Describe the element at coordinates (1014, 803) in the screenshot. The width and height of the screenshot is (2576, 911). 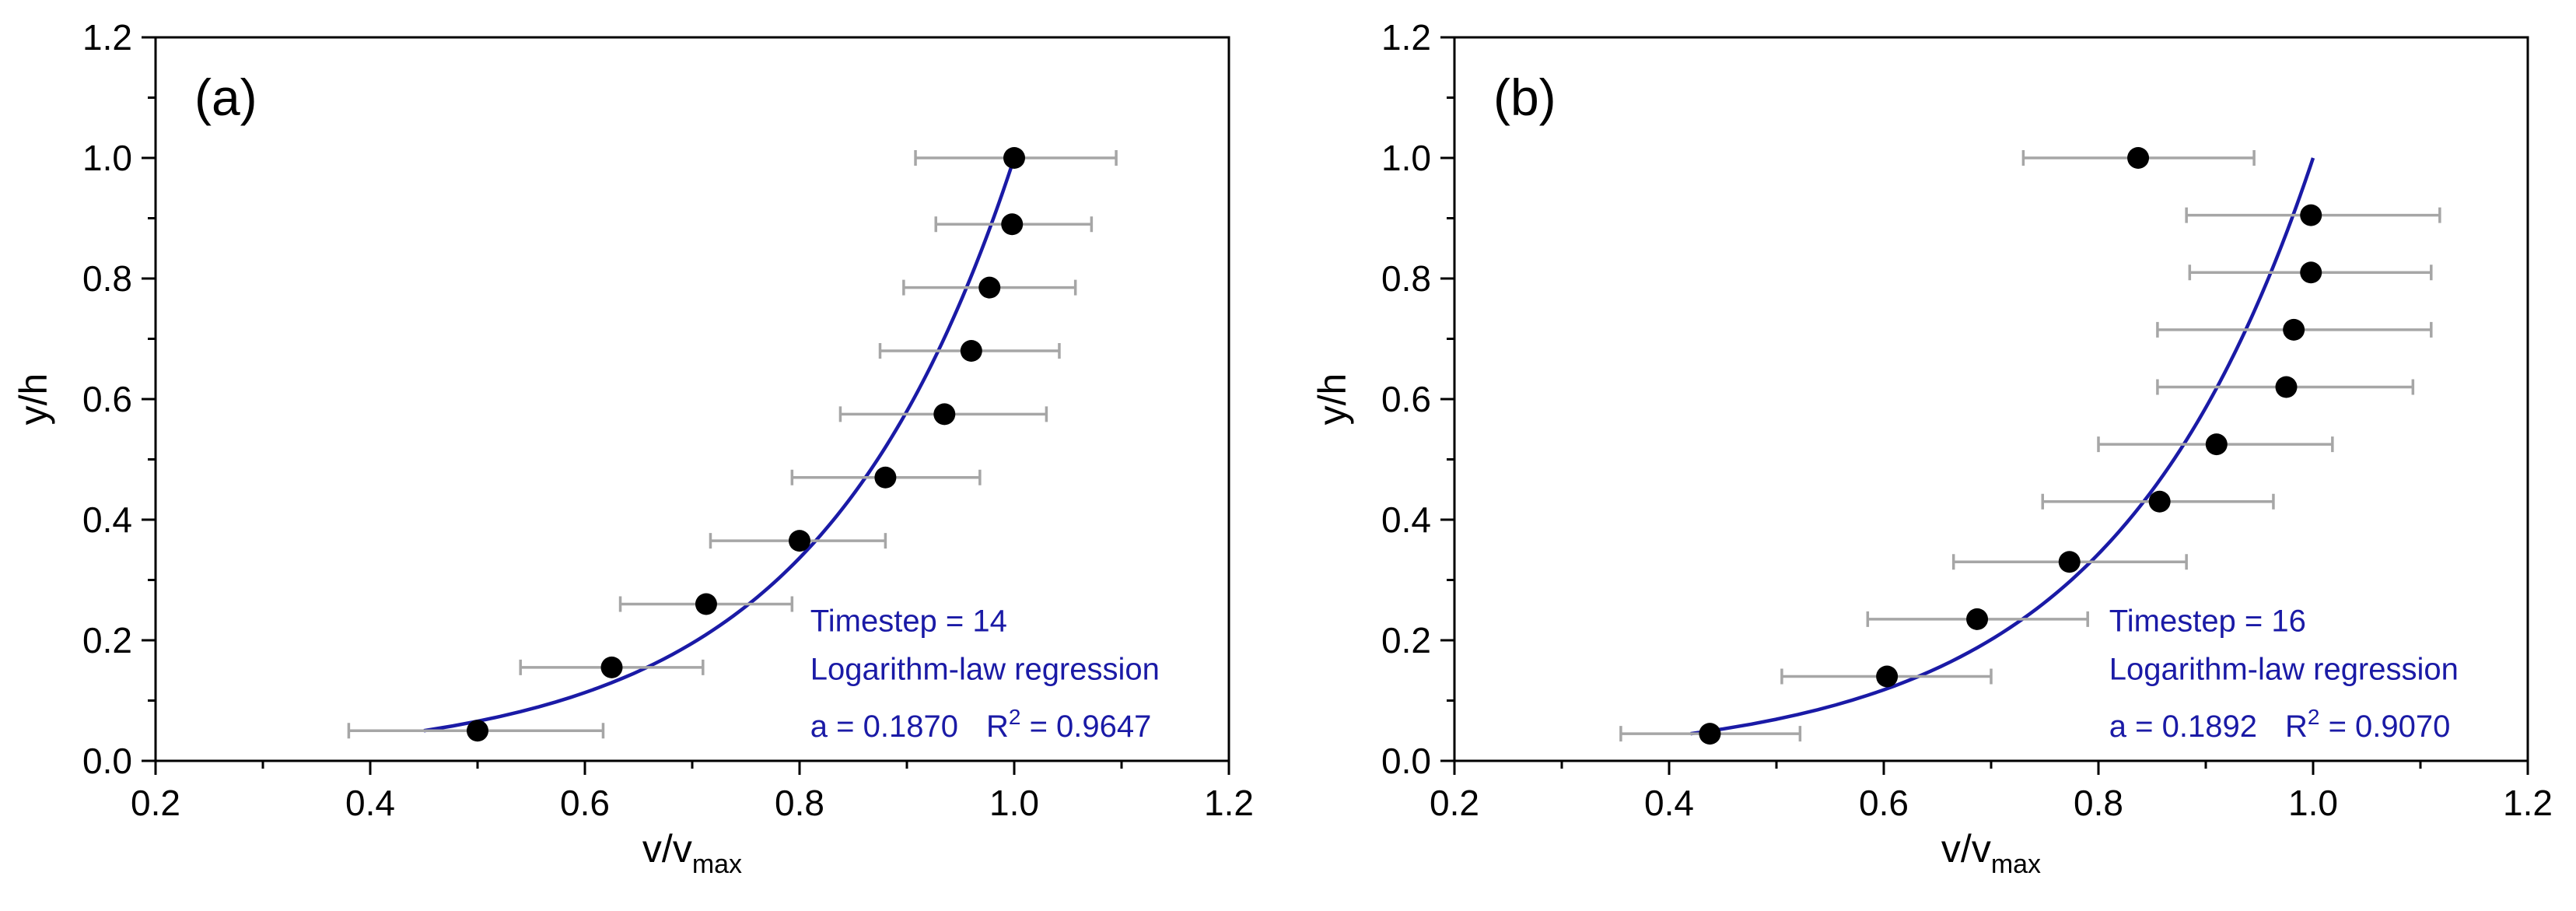
I see `panel-a-xtick-label: 1.0` at that location.